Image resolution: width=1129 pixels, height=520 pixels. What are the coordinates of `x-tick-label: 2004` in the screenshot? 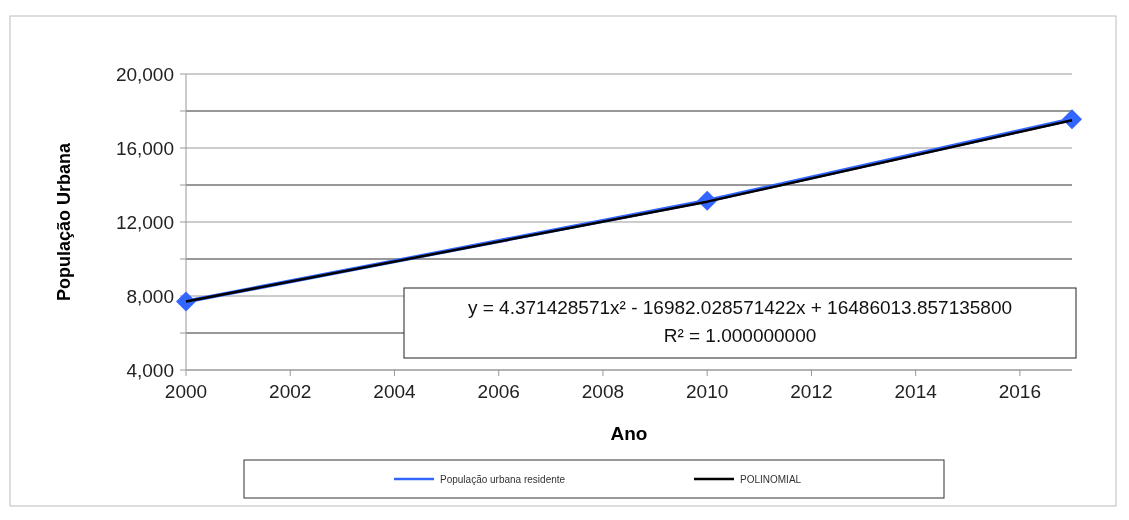 It's located at (395, 391).